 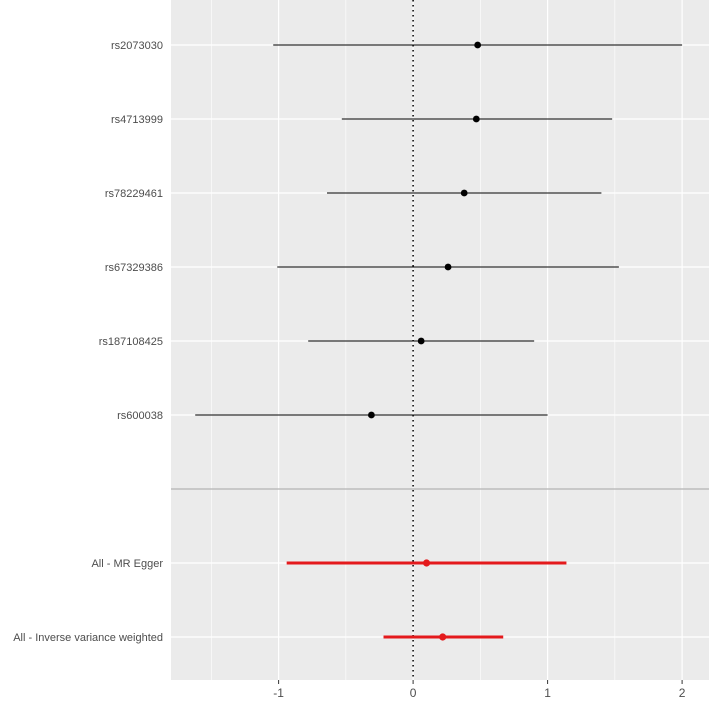 I want to click on snp-label: rs600038, so click(x=140, y=416).